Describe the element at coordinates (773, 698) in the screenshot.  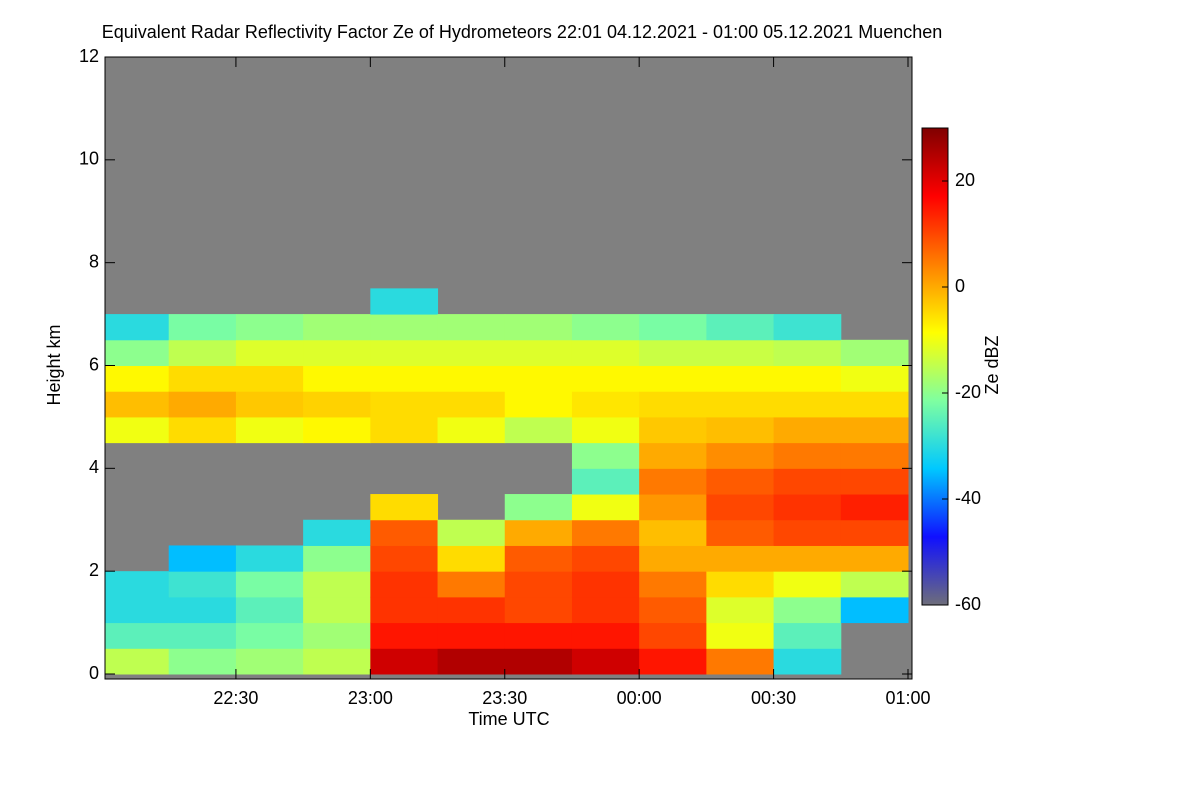
I see `x-tick-label: 00:30` at that location.